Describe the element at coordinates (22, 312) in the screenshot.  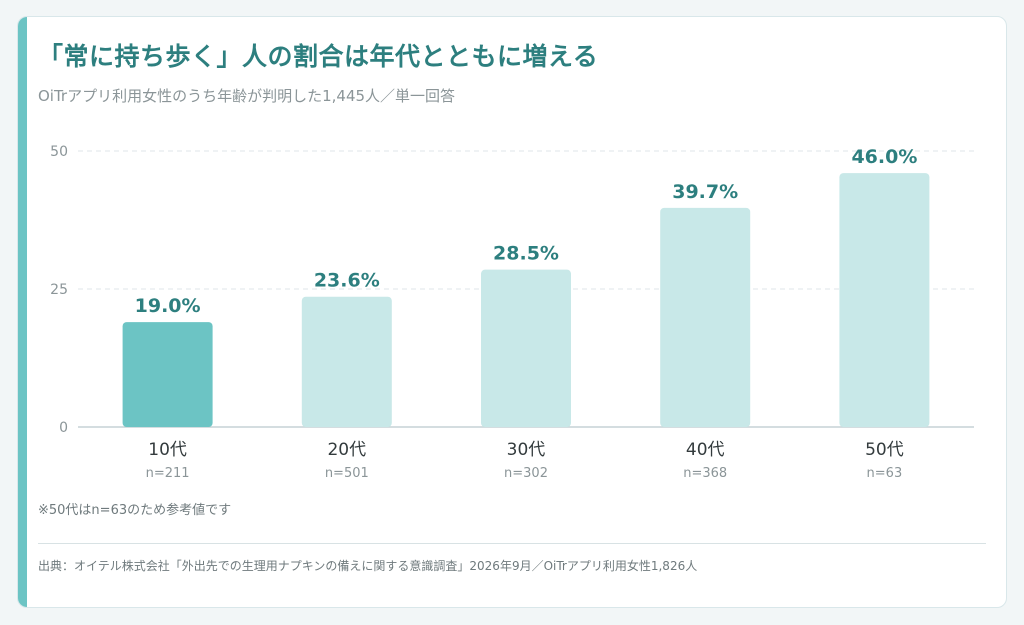
I see `accent-bar` at that location.